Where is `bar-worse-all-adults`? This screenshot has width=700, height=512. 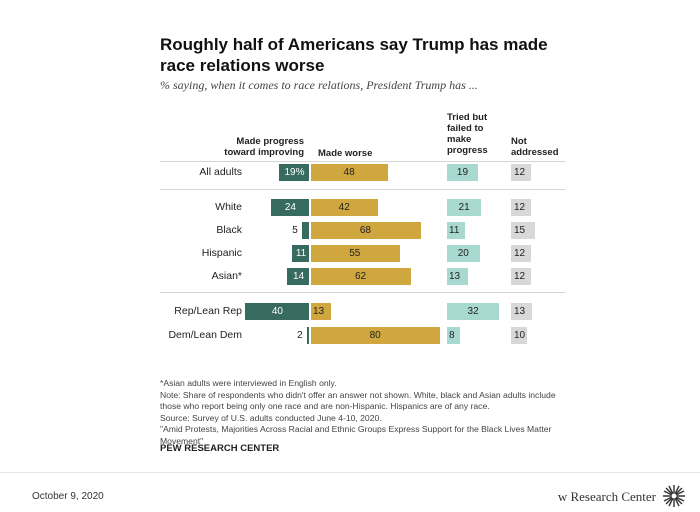
bar-worse-all-adults is located at coordinates (349, 172).